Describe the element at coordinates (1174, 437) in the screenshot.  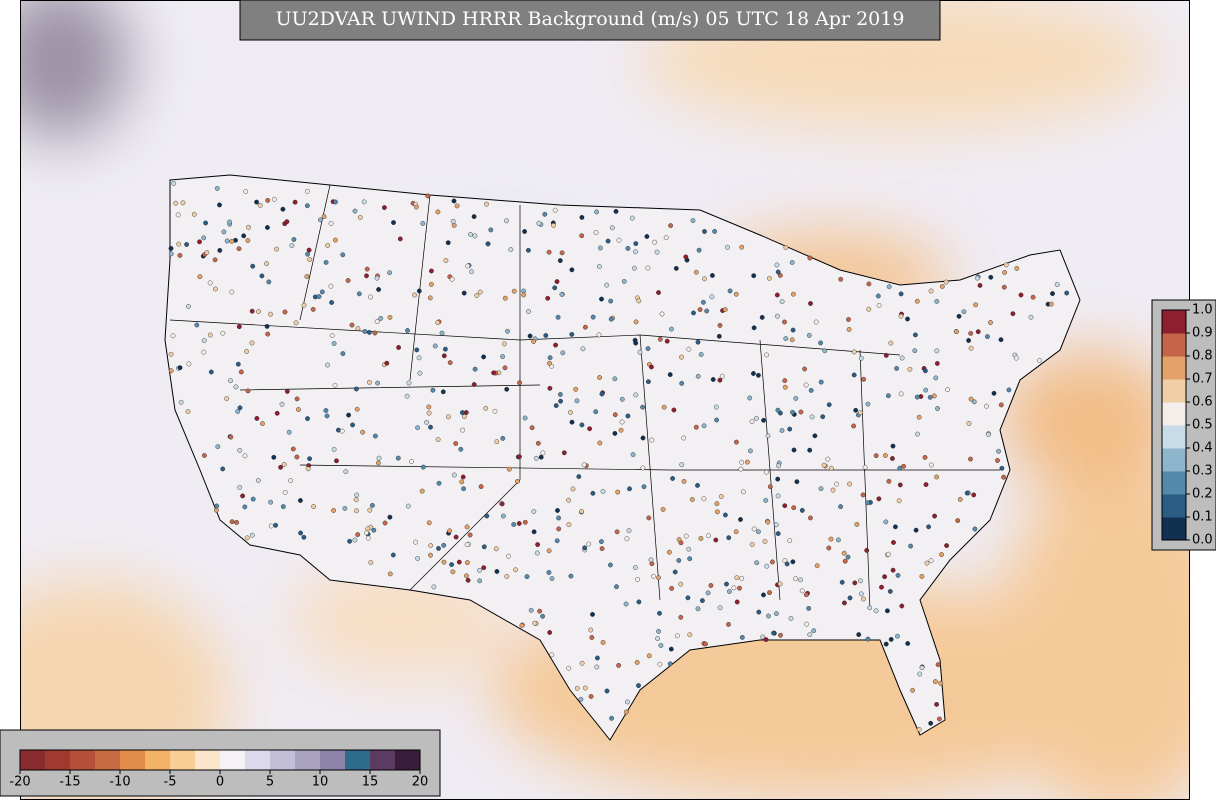
I see `obs-colorbar-segment` at that location.